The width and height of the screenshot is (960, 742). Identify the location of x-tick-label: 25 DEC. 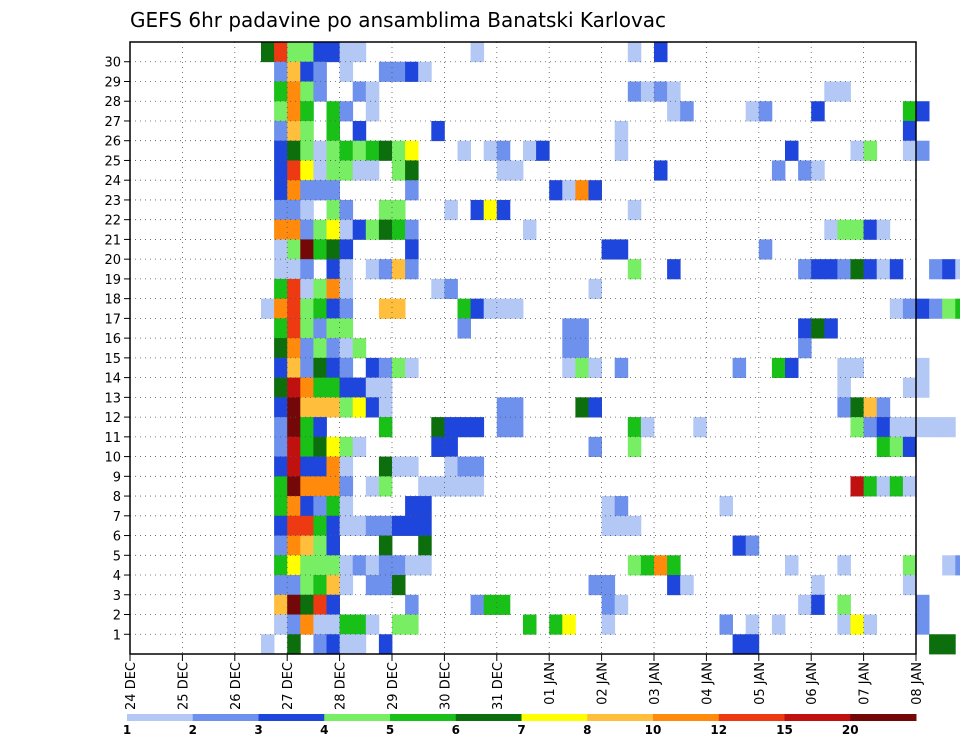
(183, 686).